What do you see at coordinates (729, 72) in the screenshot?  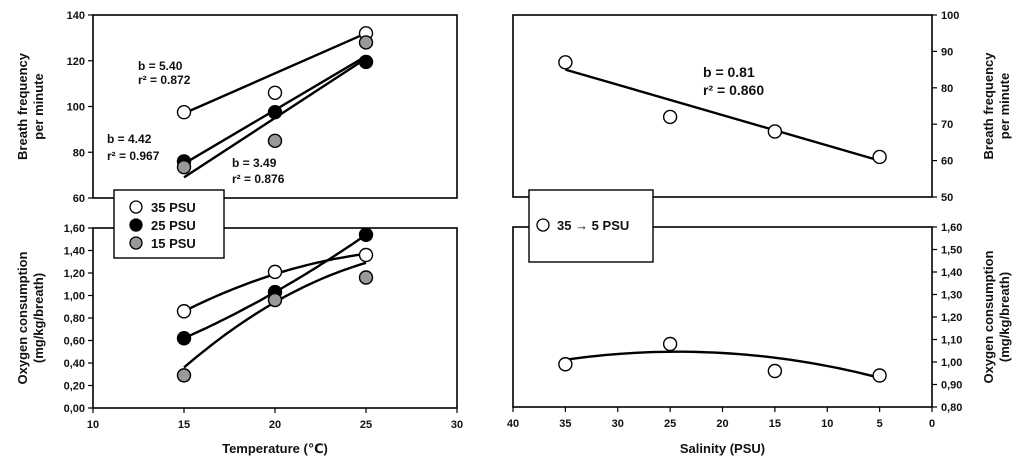 I see `fit-slope-label: b = 0.81` at bounding box center [729, 72].